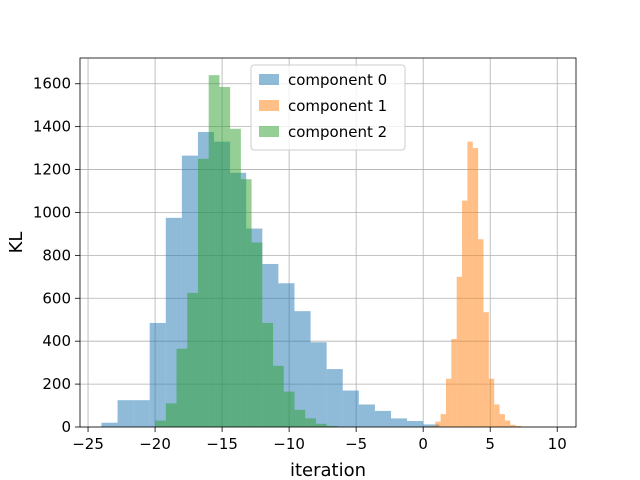 The height and width of the screenshot is (480, 640). I want to click on y-tick-label: 1600, so click(52, 84).